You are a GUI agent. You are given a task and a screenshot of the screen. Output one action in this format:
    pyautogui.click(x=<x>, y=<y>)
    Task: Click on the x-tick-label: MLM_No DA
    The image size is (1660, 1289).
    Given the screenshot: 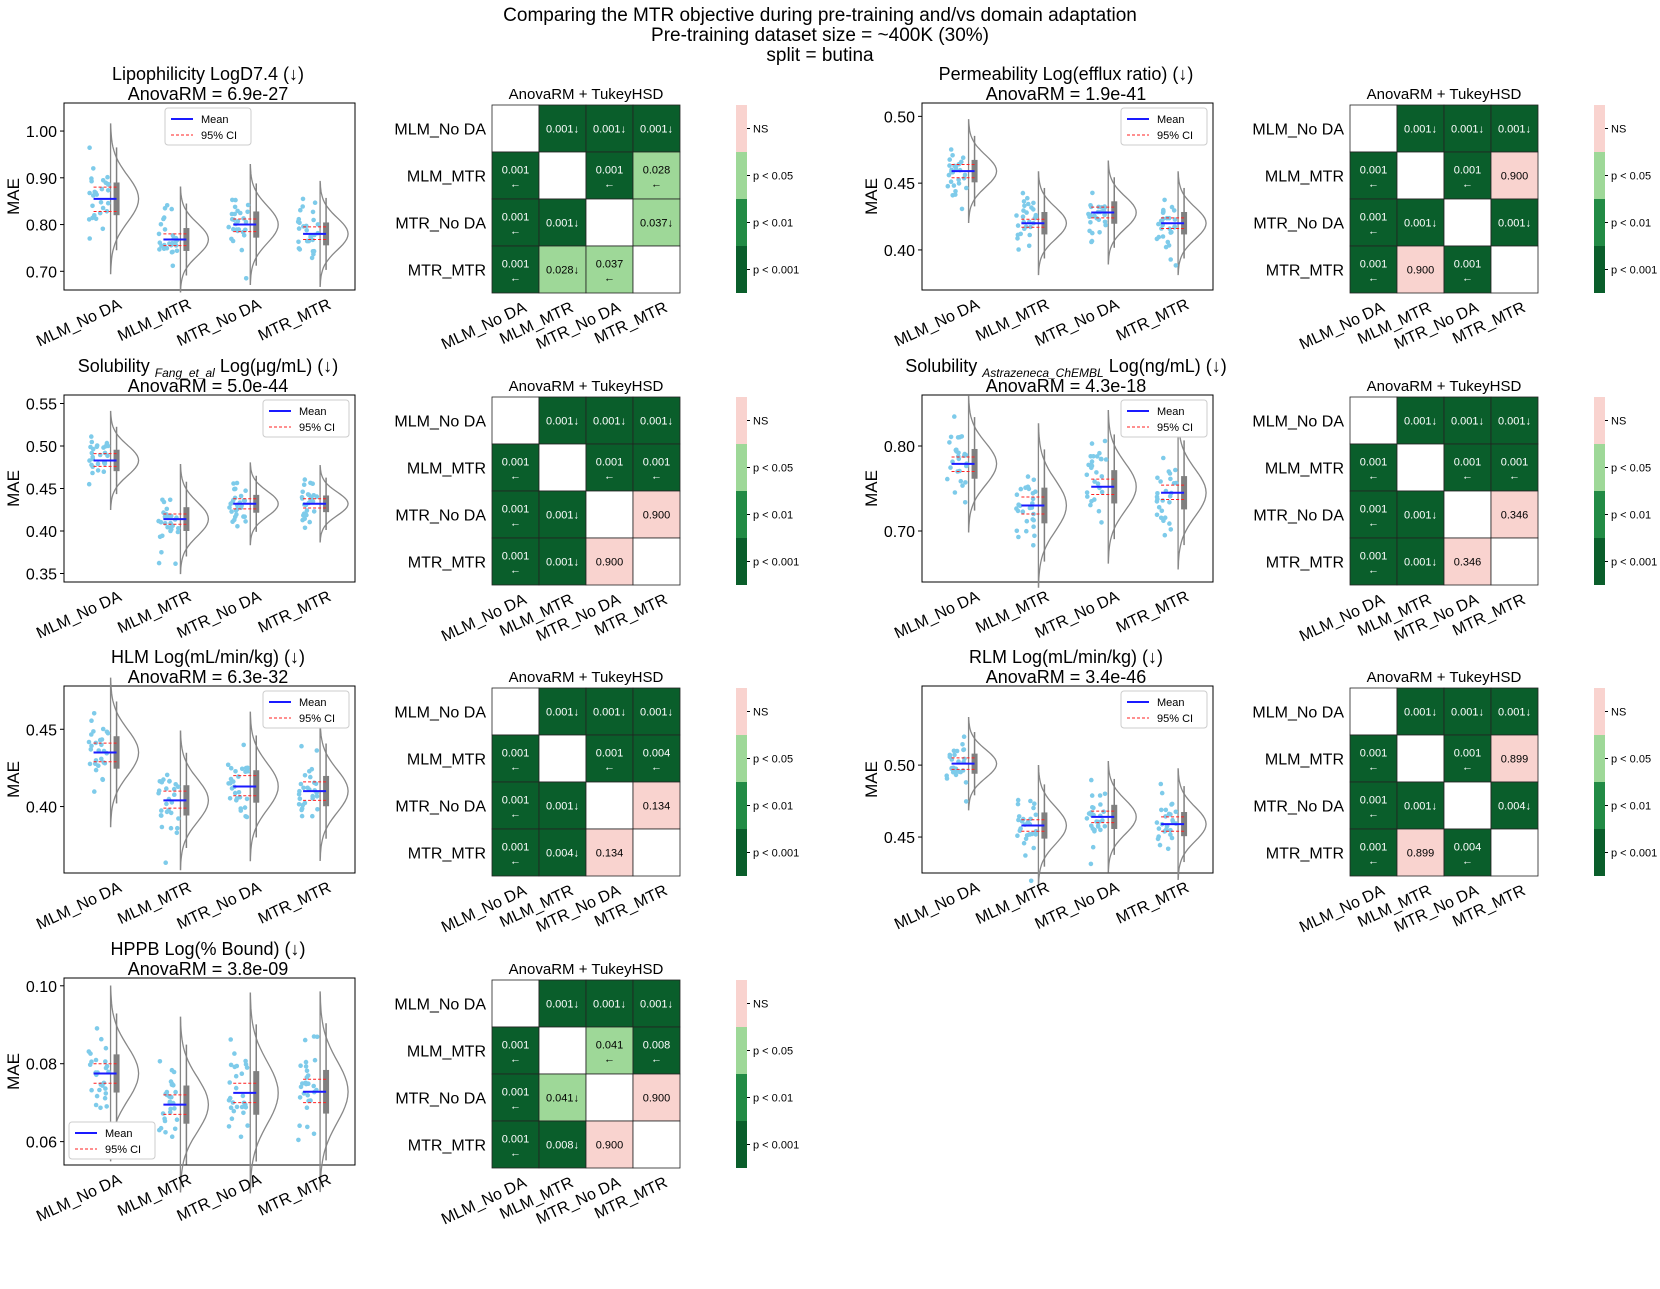 What is the action you would take?
    pyautogui.click(x=79, y=615)
    